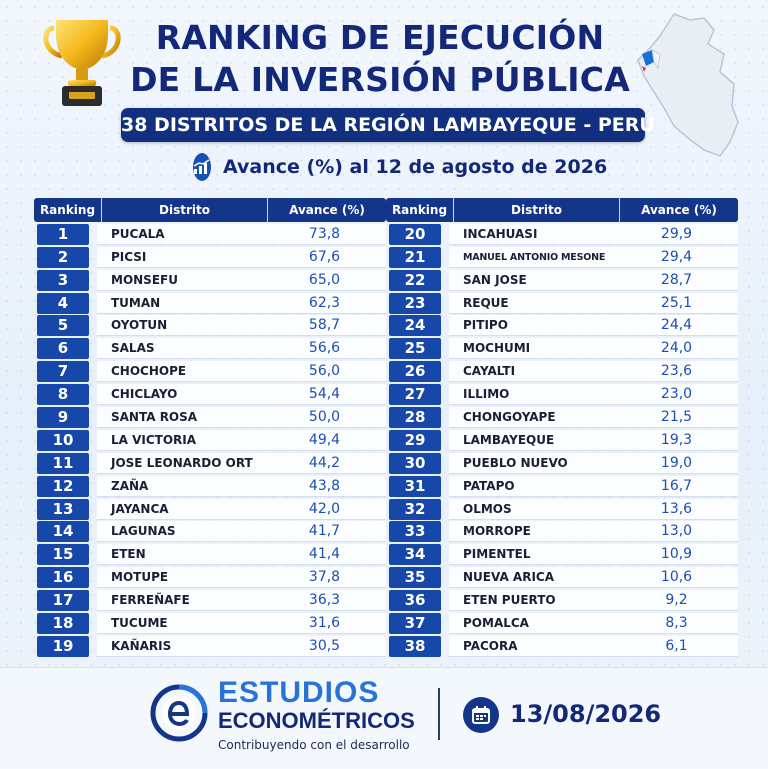 The width and height of the screenshot is (768, 769). I want to click on rank-badge: 28, so click(415, 418).